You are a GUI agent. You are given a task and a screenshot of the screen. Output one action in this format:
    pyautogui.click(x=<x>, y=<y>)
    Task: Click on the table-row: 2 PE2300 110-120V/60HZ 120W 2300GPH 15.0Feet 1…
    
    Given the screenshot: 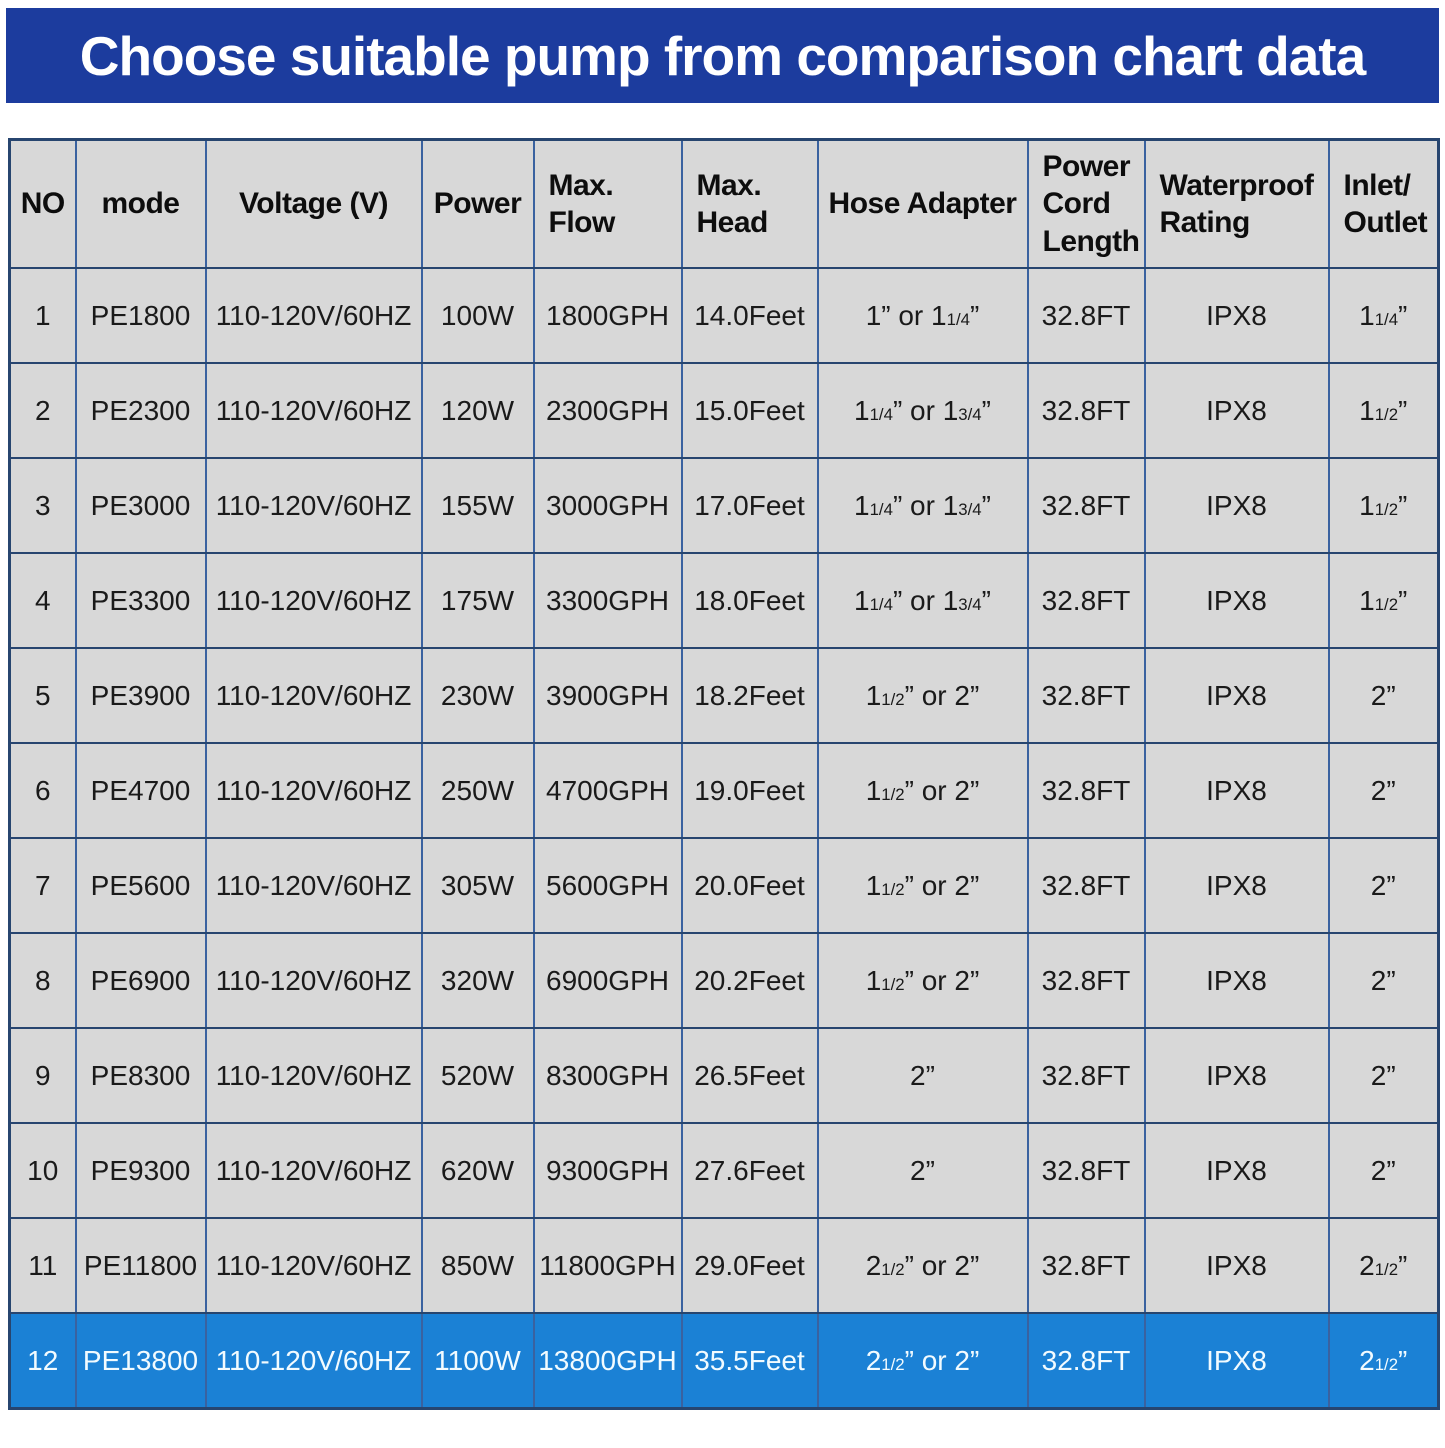 What is the action you would take?
    pyautogui.click(x=724, y=410)
    